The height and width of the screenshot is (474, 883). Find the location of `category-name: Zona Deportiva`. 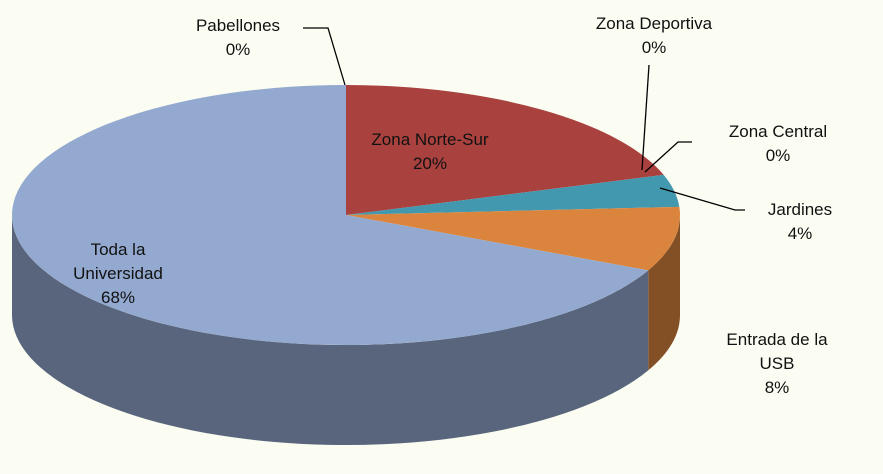

category-name: Zona Deportiva is located at coordinates (654, 23).